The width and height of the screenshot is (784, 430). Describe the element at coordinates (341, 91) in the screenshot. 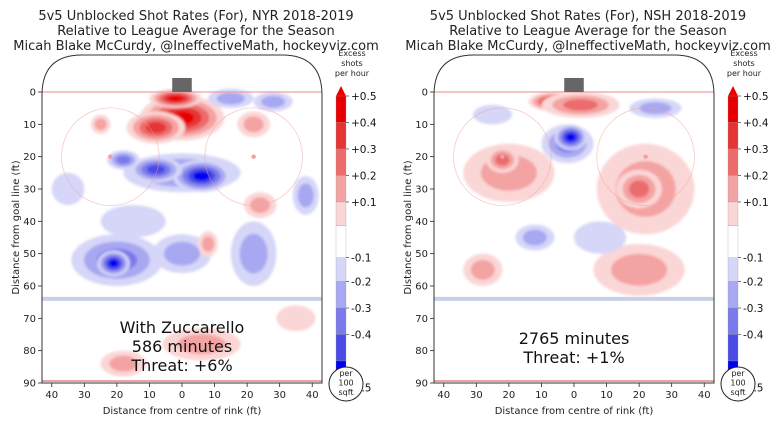

I see `colorbar-extend-top` at that location.